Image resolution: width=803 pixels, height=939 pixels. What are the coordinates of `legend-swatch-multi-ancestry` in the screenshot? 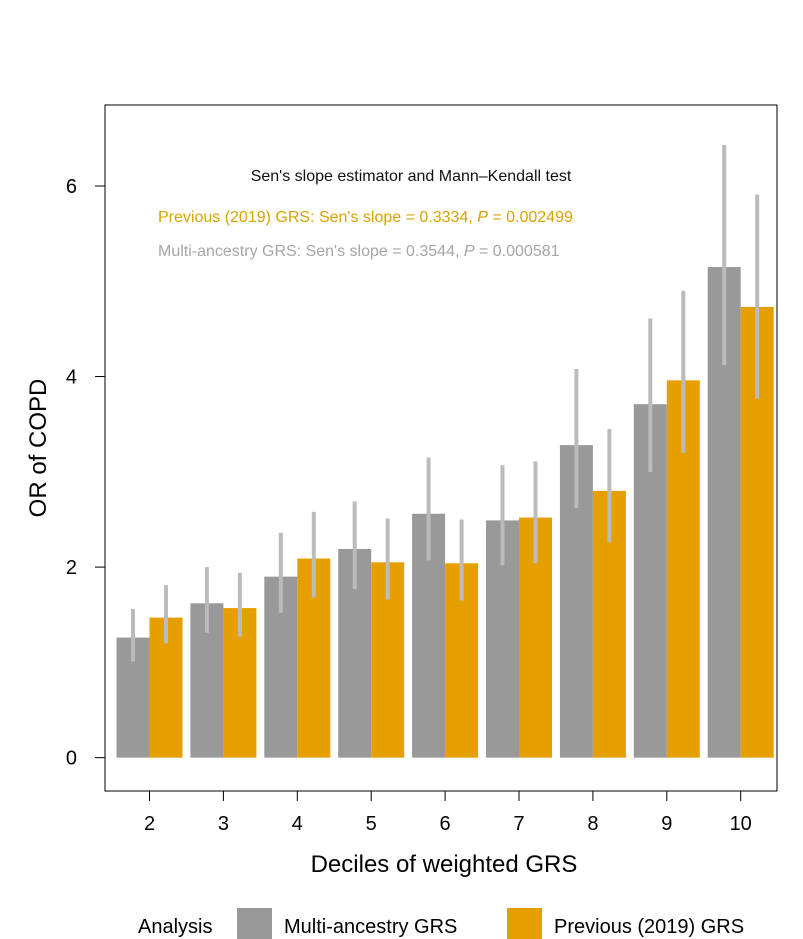 It's located at (254, 923).